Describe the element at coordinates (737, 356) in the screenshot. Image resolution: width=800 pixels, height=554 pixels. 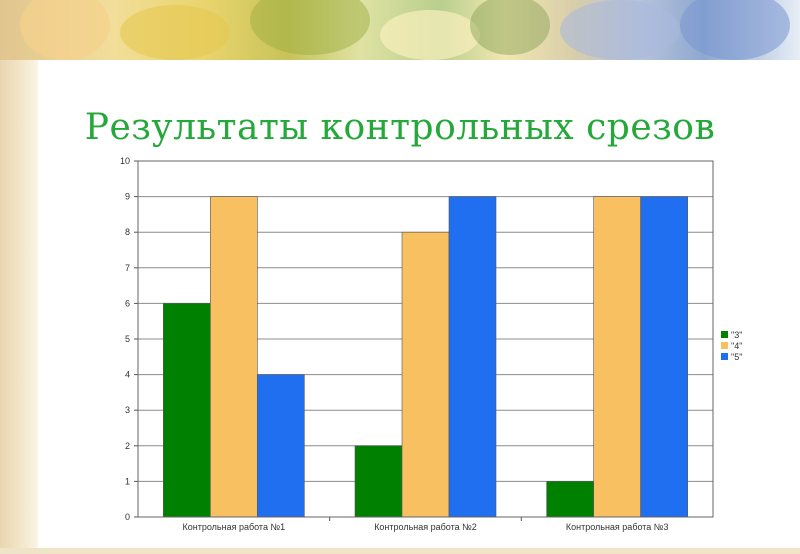
I see `legend-label: "5"` at that location.